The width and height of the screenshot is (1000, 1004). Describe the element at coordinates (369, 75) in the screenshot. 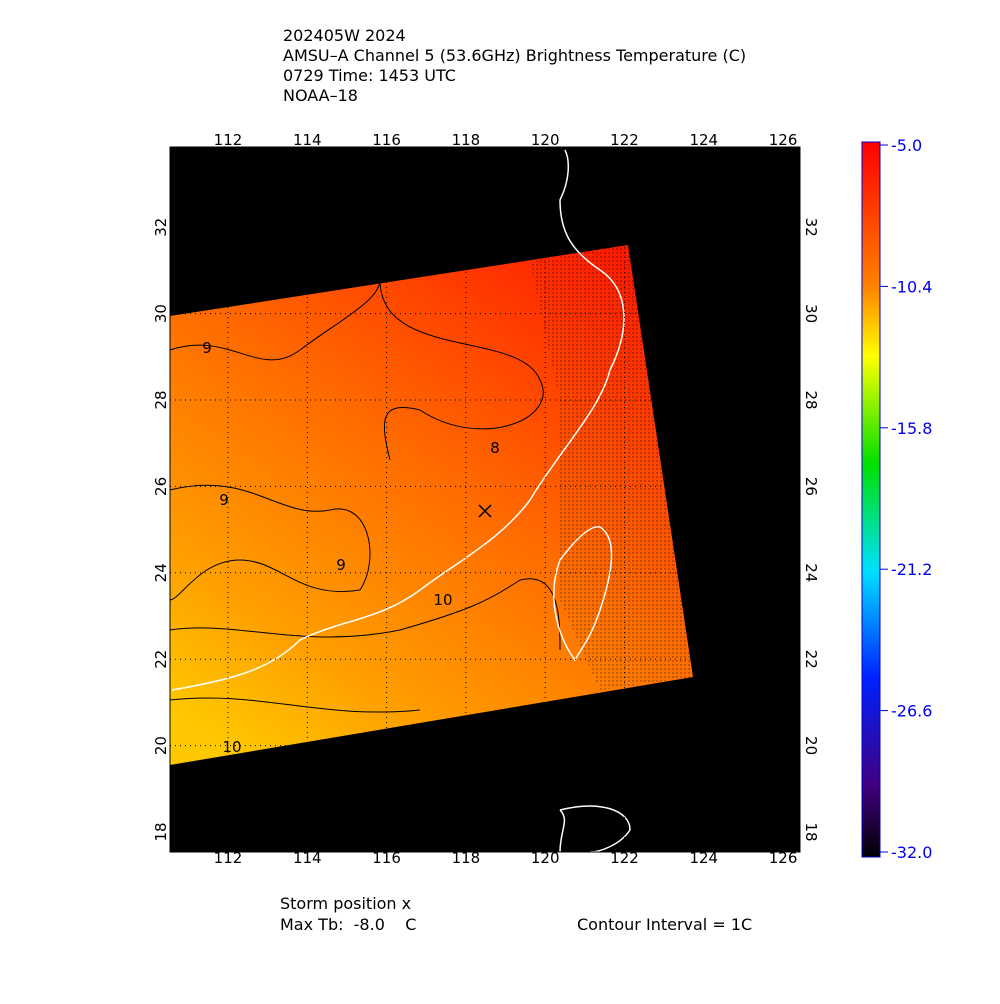

I see `title-line: 0729 Time: 1453 UTC` at that location.